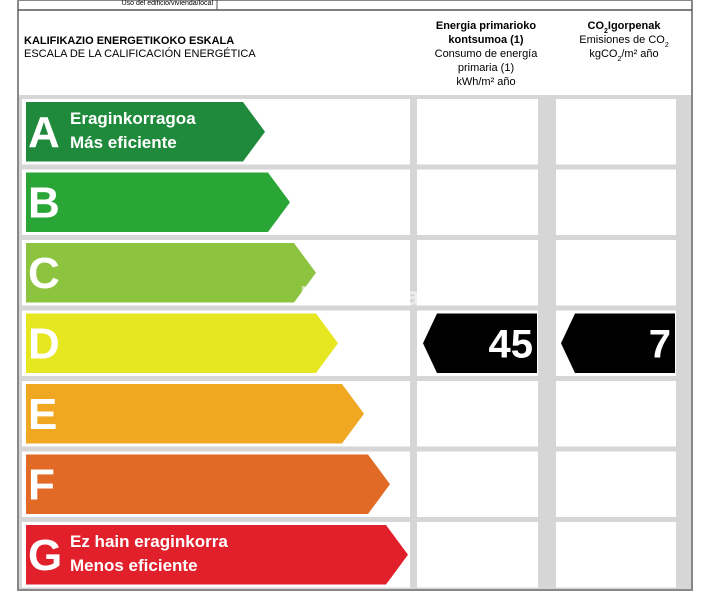 Image resolution: width=723 pixels, height=600 pixels. I want to click on rating-letter: G, so click(45, 555).